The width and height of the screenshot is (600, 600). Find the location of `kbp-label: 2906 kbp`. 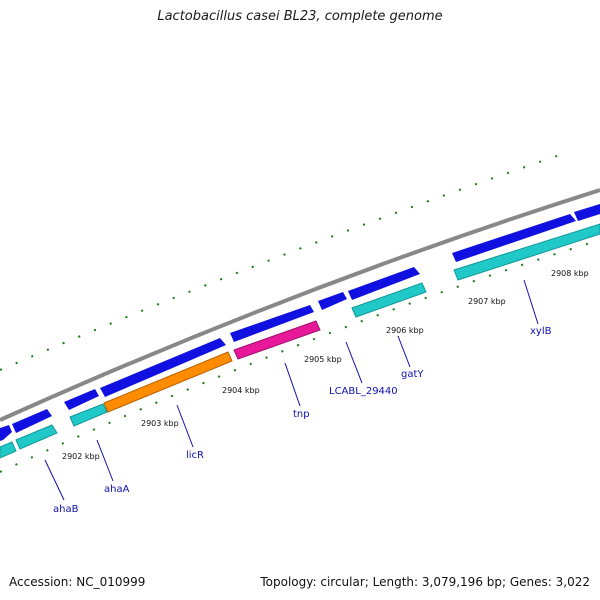

kbp-label: 2906 kbp is located at coordinates (405, 330).